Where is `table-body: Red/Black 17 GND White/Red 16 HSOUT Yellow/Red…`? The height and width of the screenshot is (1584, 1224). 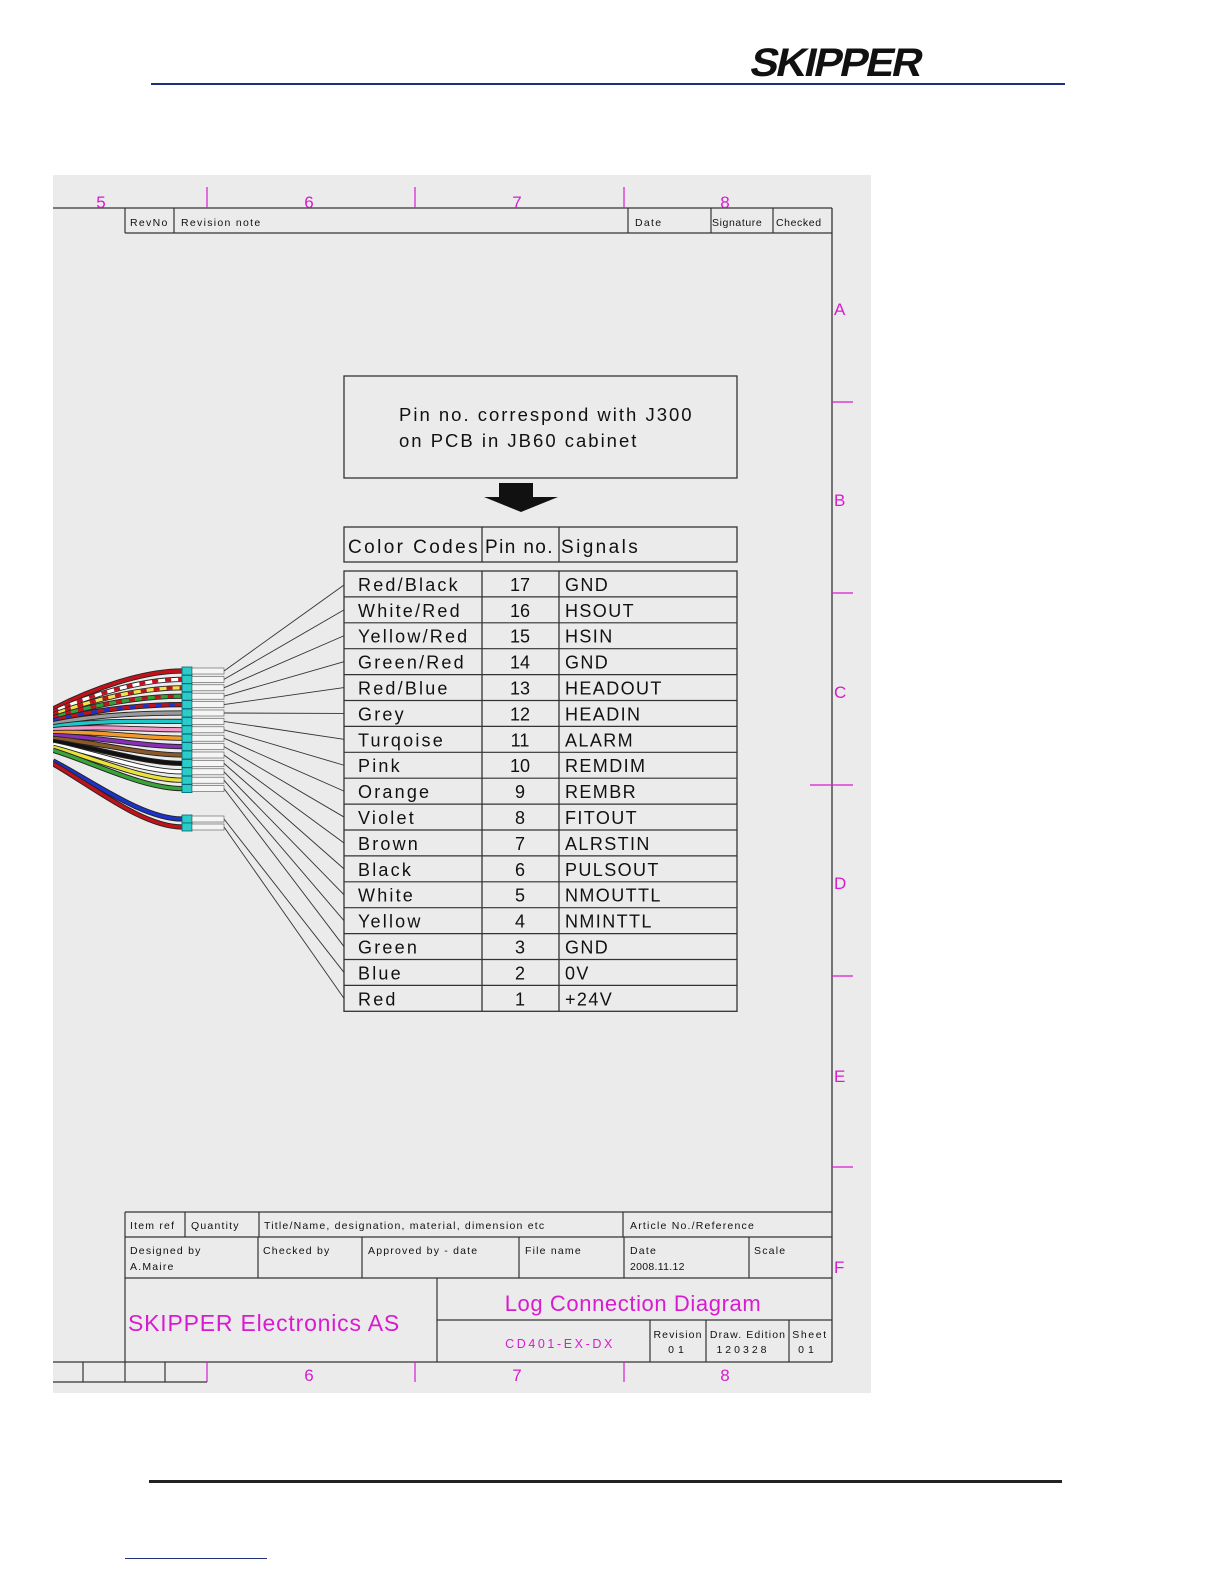 table-body: Red/Black 17 GND White/Red 16 HSOUT Yellow/Red… is located at coordinates (510, 792).